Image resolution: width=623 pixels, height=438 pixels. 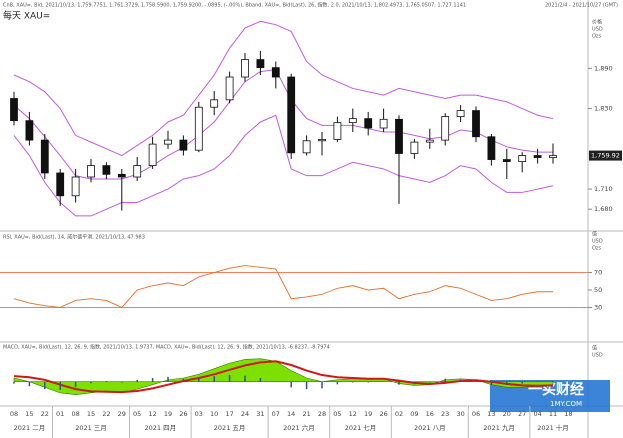 What do you see at coordinates (214, 414) in the screenshot?
I see `x-tick-label: 10` at bounding box center [214, 414].